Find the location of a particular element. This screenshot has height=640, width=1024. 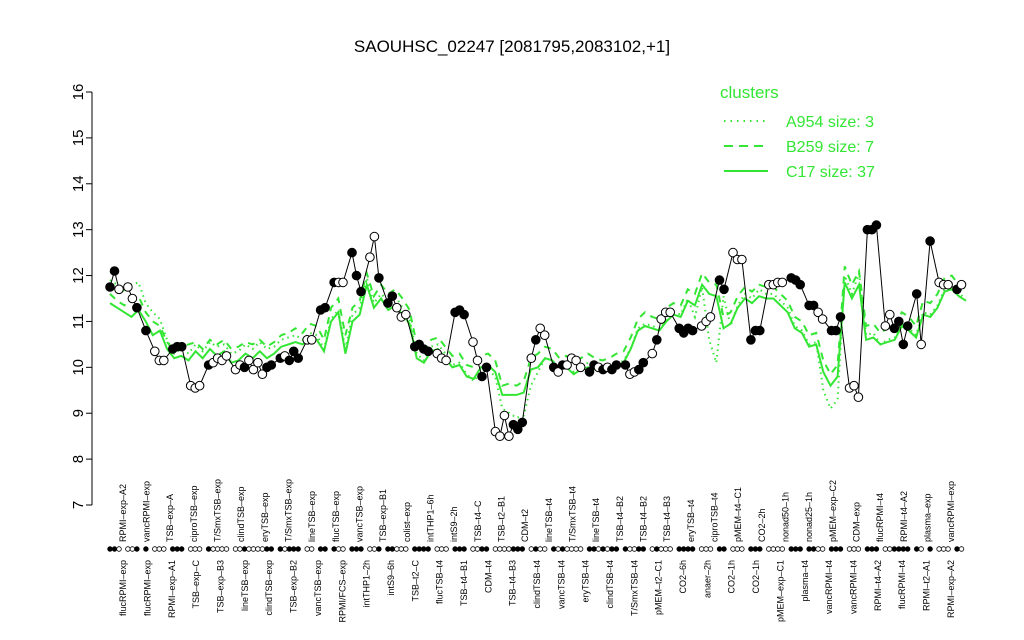

x-tick-label: RPMI/FCS–exp is located at coordinates (342, 591).